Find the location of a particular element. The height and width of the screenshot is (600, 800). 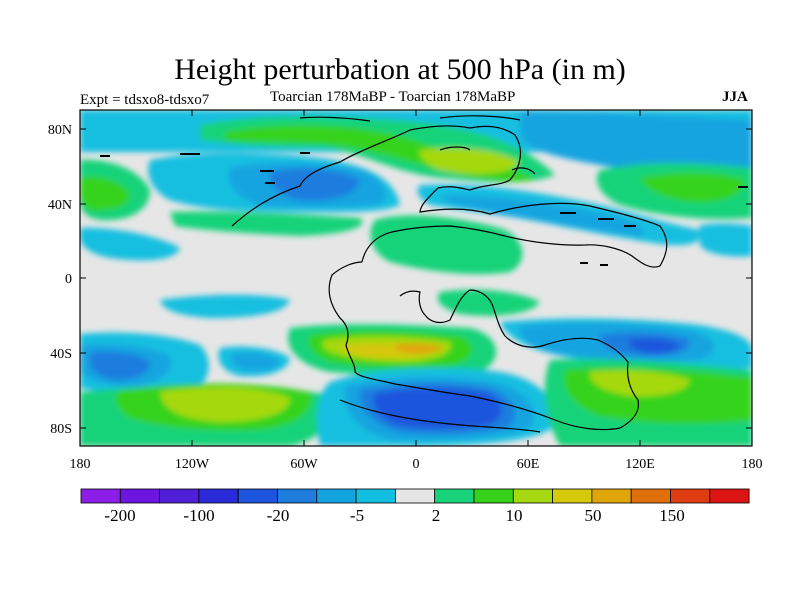

s-east-yellow is located at coordinates (639, 383).